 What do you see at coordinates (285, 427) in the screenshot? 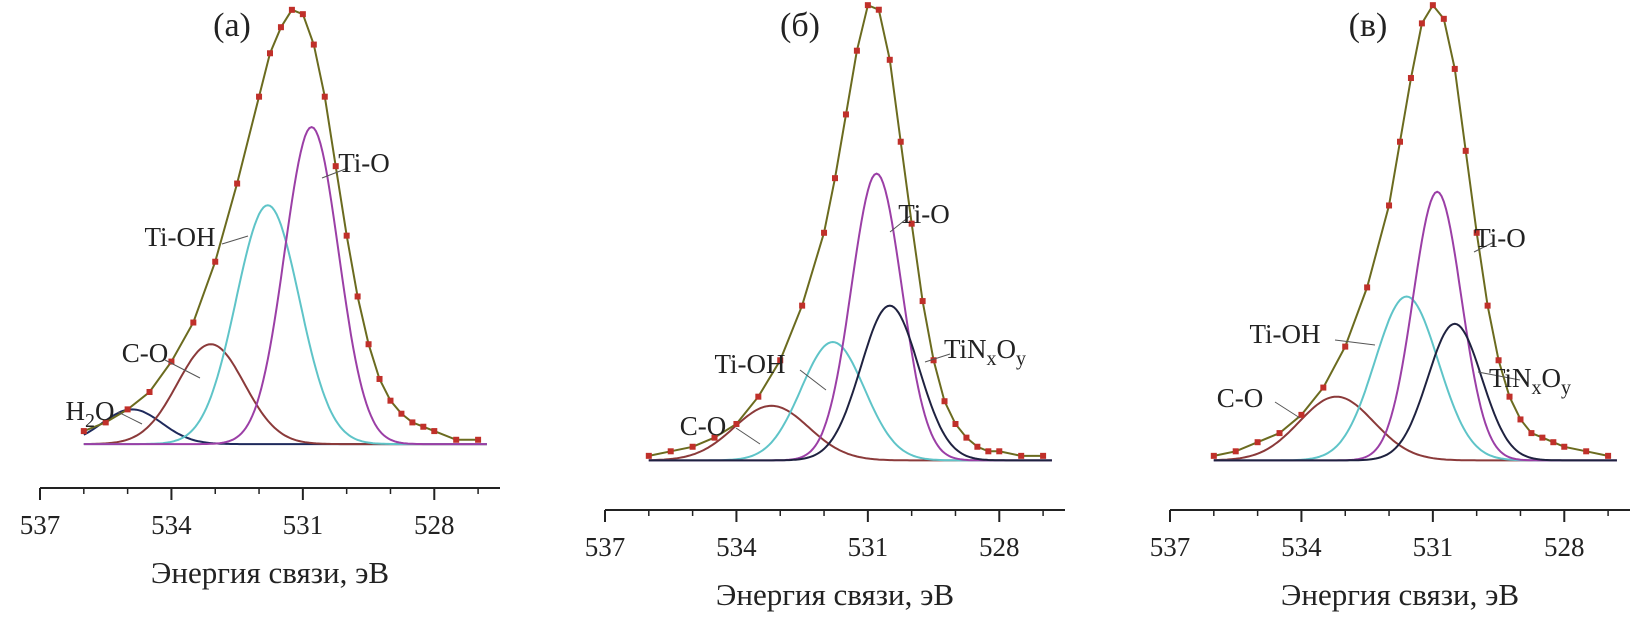
I see `component-curve-h2o` at bounding box center [285, 427].